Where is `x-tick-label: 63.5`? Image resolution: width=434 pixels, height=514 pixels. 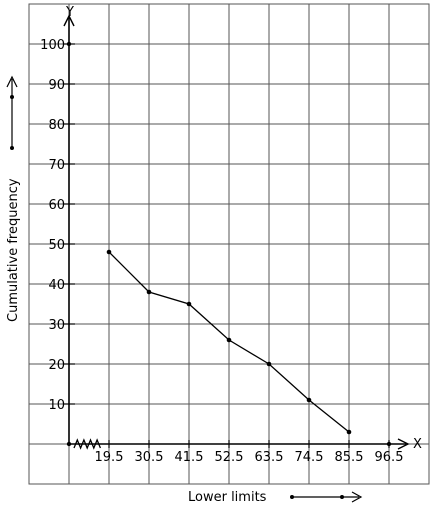 x-tick-label: 63.5 is located at coordinates (269, 457).